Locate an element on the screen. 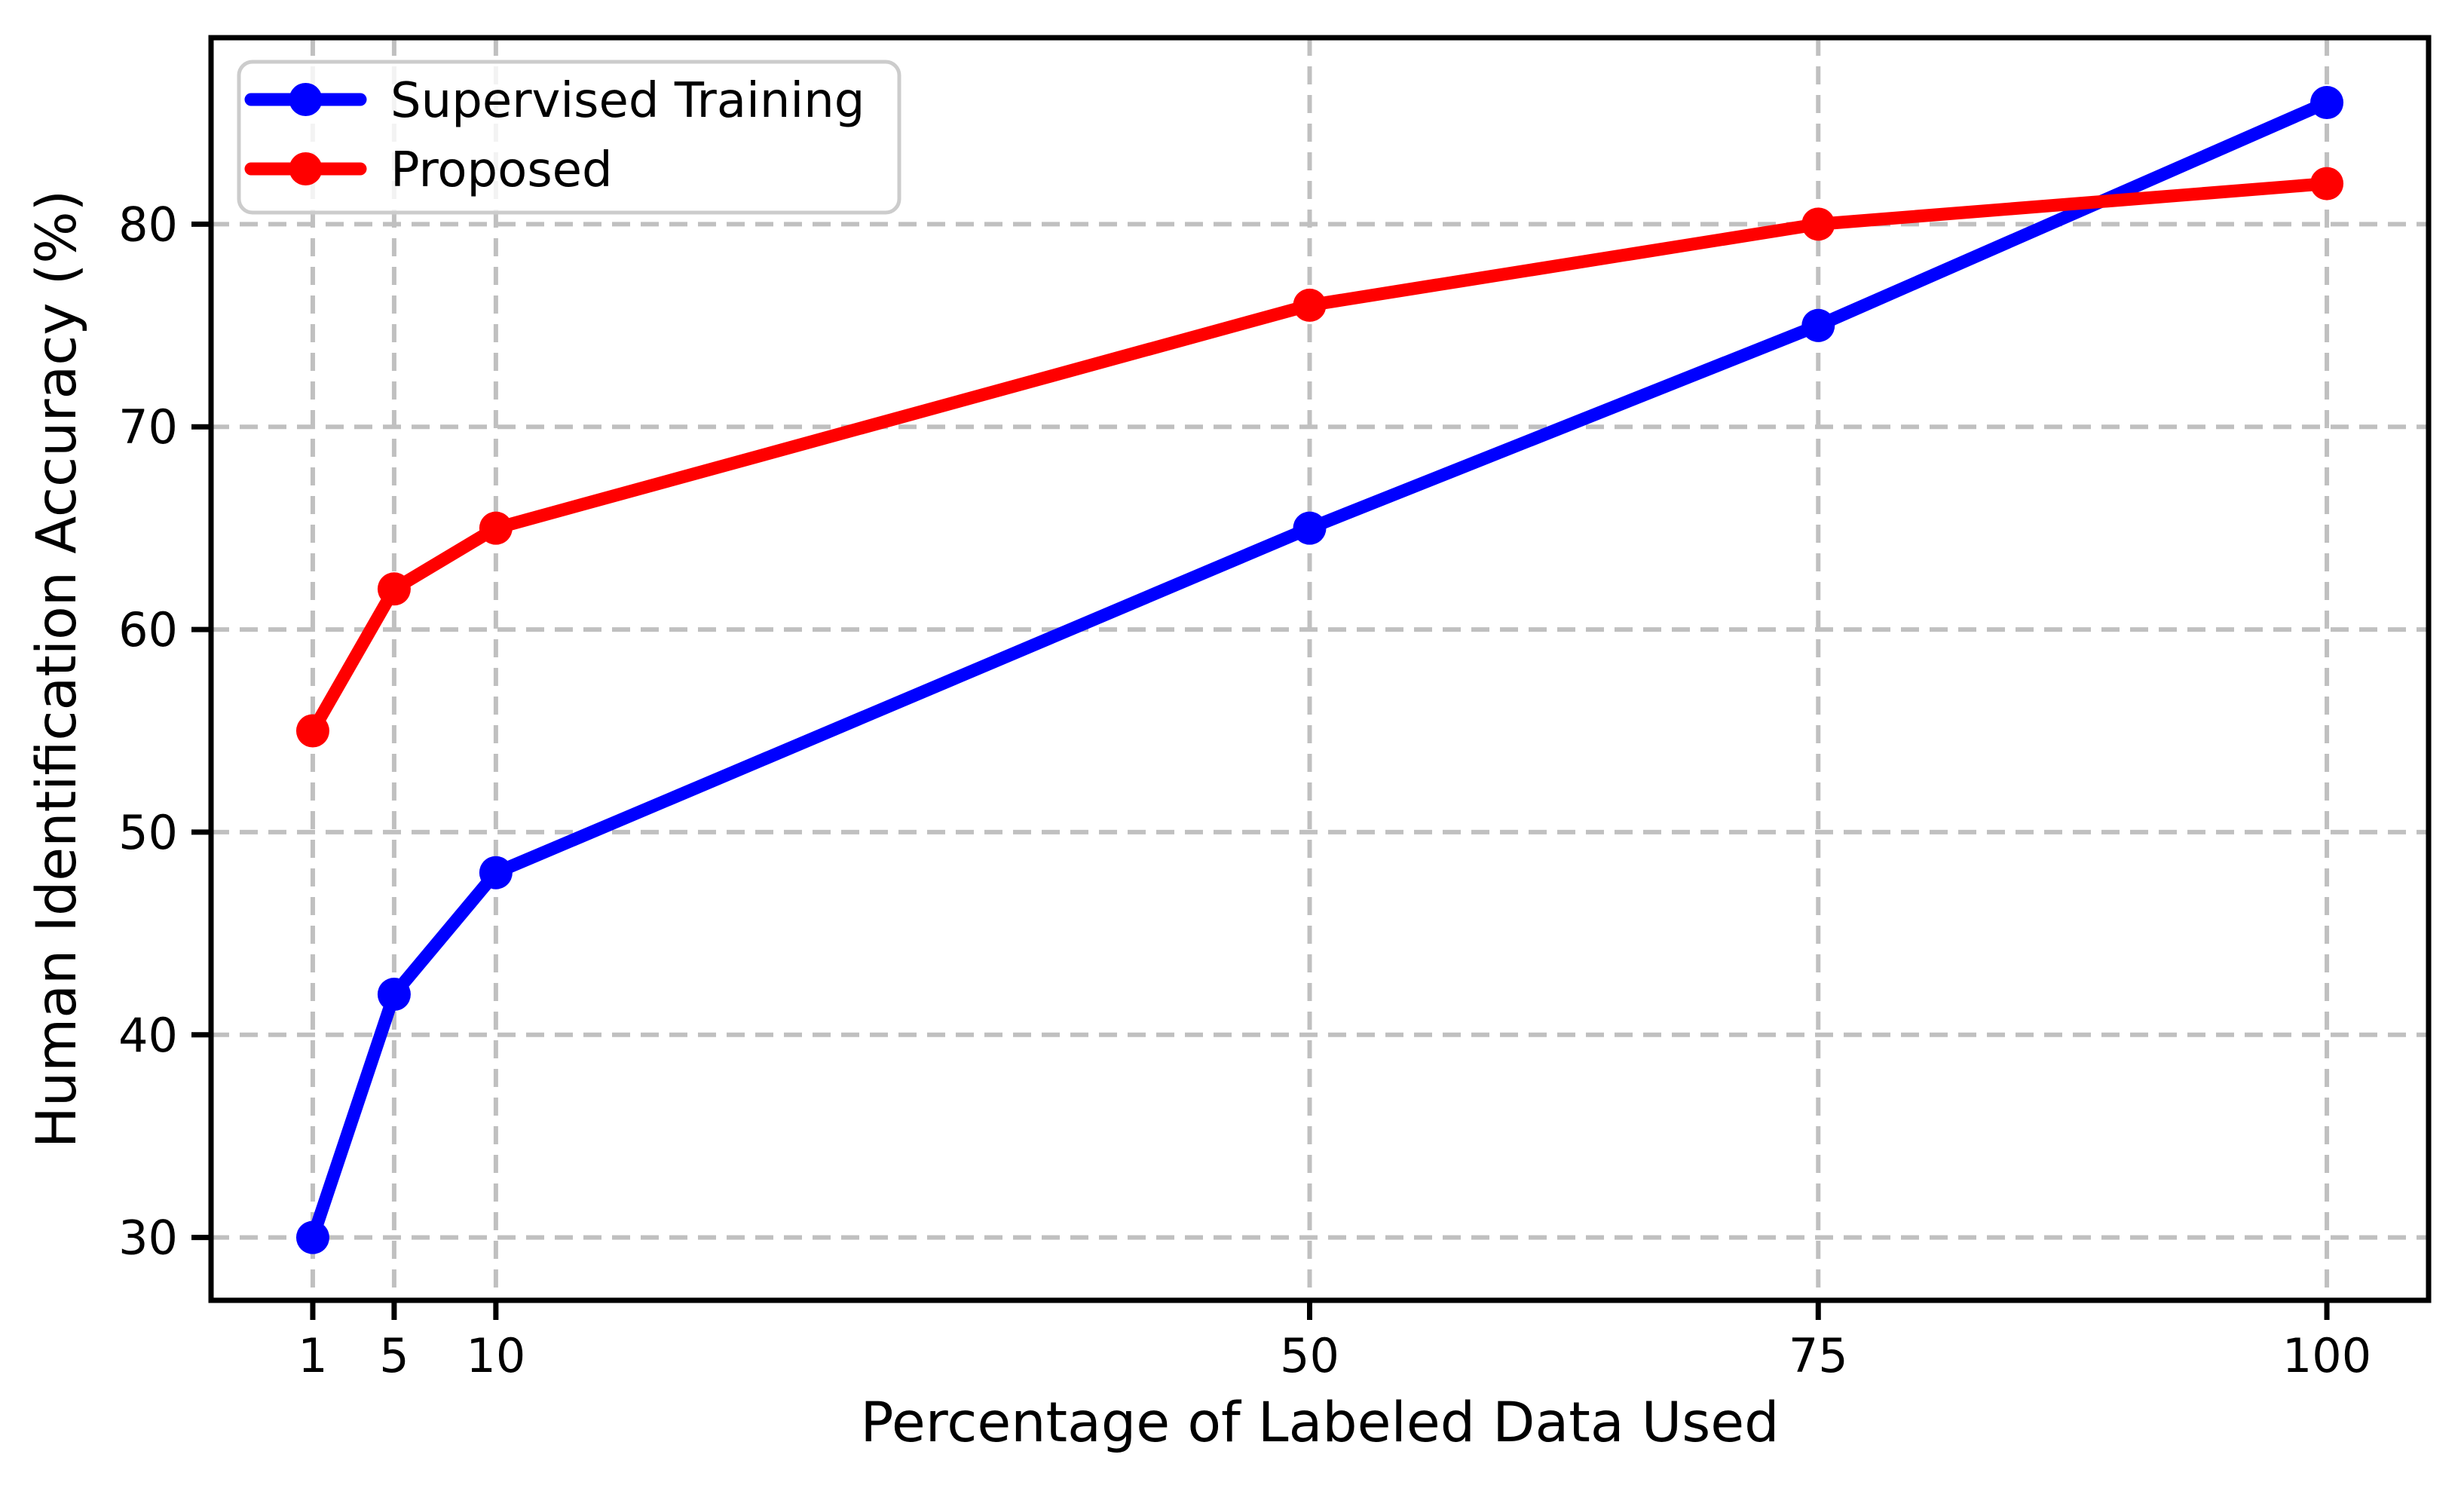 The height and width of the screenshot is (1485, 2464). data-point-proposed-x1 is located at coordinates (312, 731).